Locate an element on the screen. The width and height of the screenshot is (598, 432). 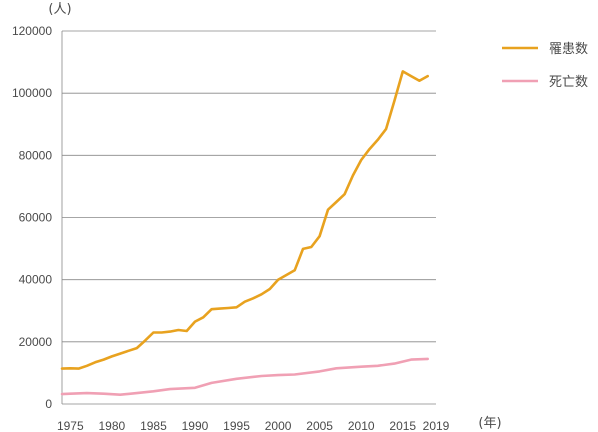
y-axis-ticks: 0 20000 40000 60000 80000 100000 120000 is located at coordinates (32, 217).